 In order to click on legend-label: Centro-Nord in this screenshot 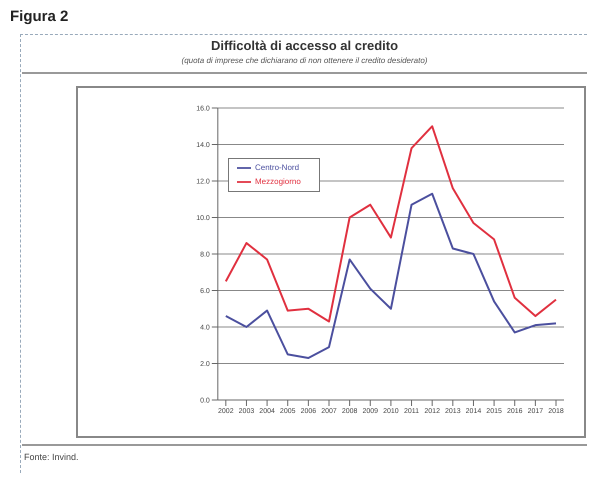, I will do `click(277, 167)`.